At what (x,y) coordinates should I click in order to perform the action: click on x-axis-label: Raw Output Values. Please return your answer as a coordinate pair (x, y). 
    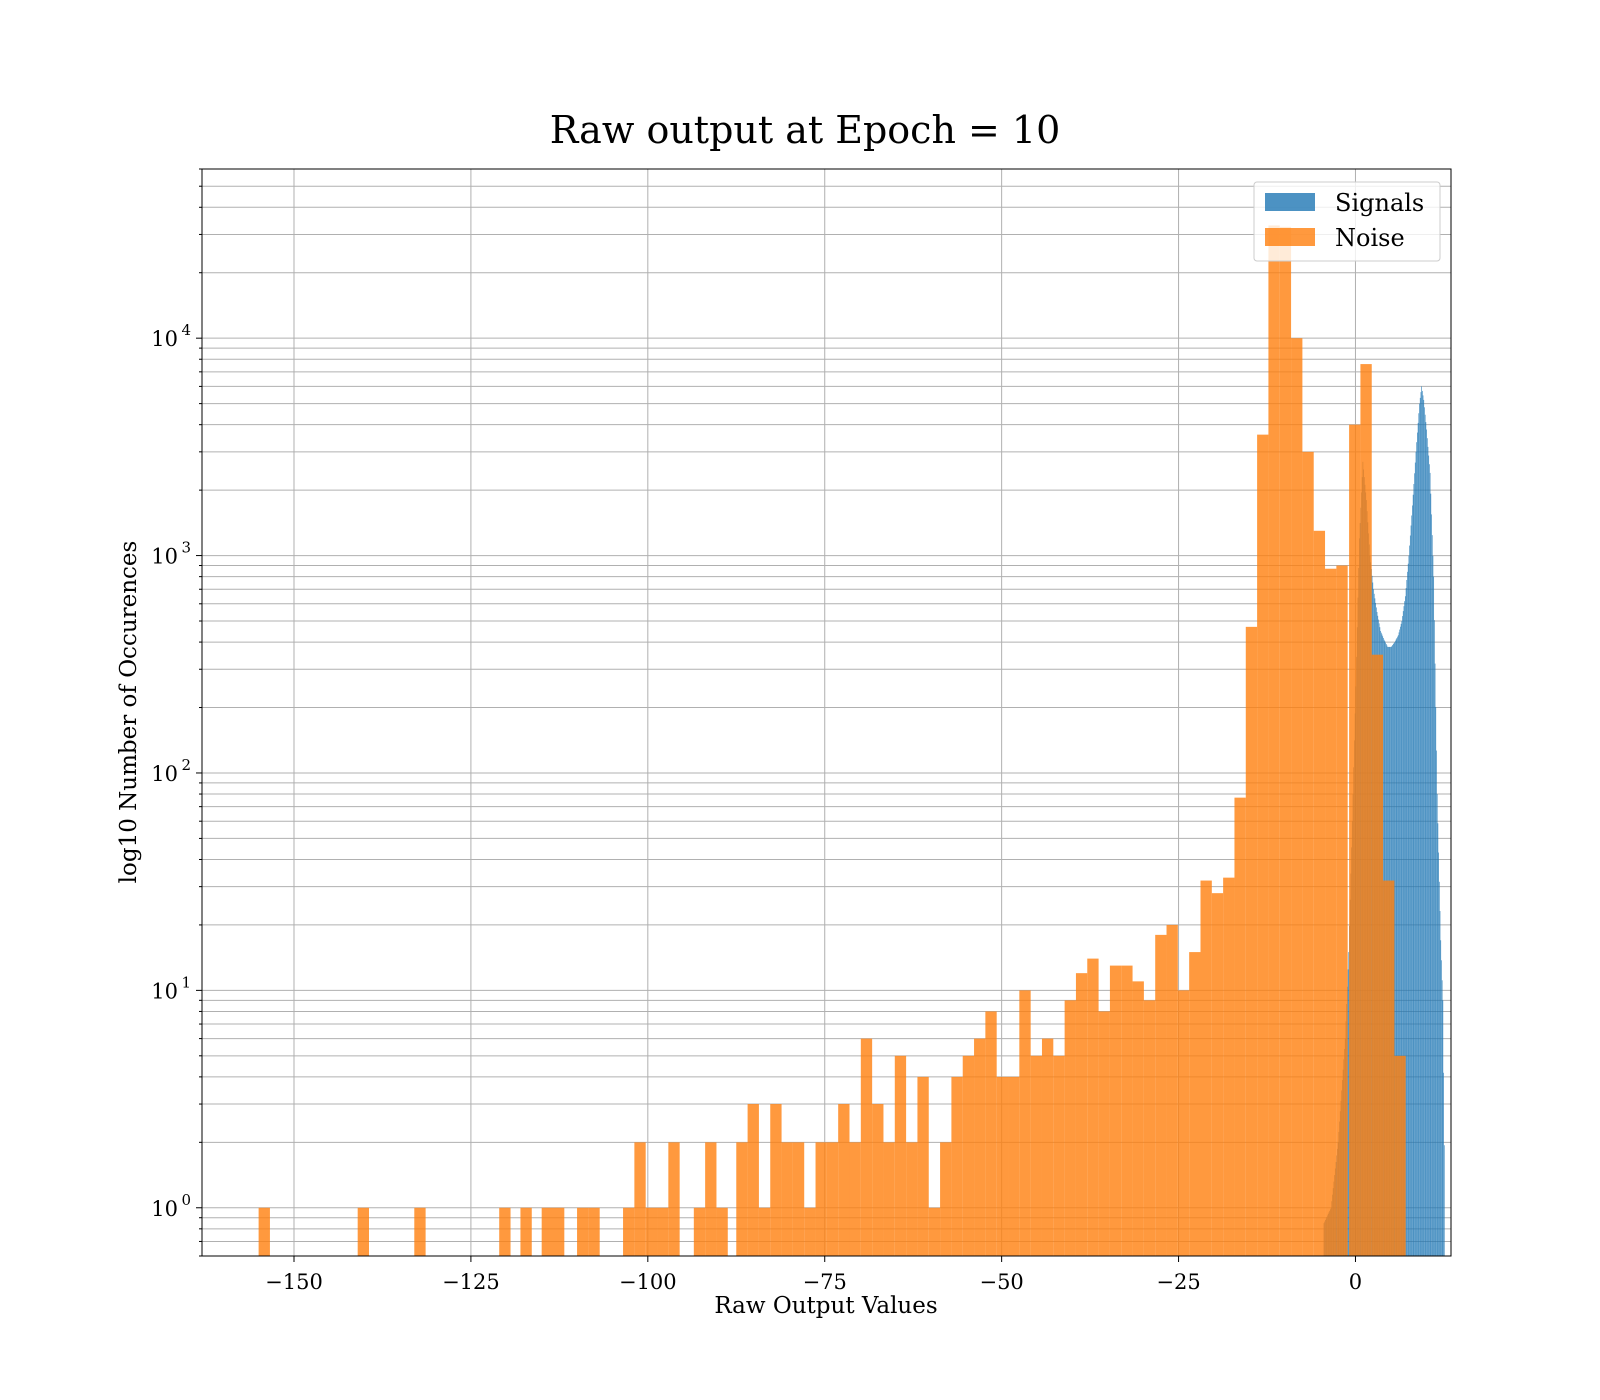
    Looking at the image, I should click on (825, 1306).